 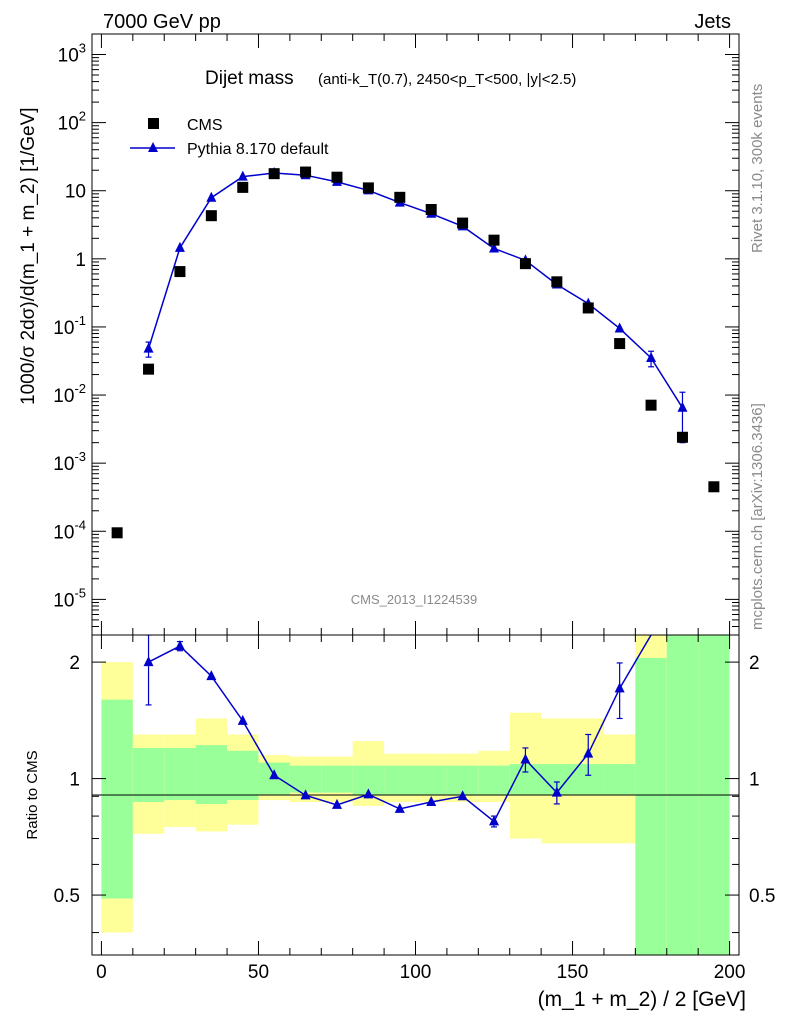 What do you see at coordinates (69, 462) in the screenshot?
I see `main-y-tick-label: 10⁻³` at bounding box center [69, 462].